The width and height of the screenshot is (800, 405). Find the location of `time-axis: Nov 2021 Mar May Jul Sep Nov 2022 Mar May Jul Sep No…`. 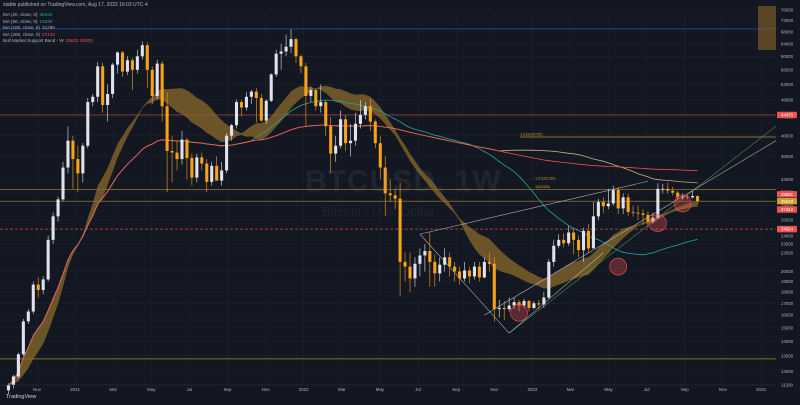

time-axis: Nov 2021 Mar May Jul Sep Nov 2022 Mar May Jul Sep No… is located at coordinates (388, 388).